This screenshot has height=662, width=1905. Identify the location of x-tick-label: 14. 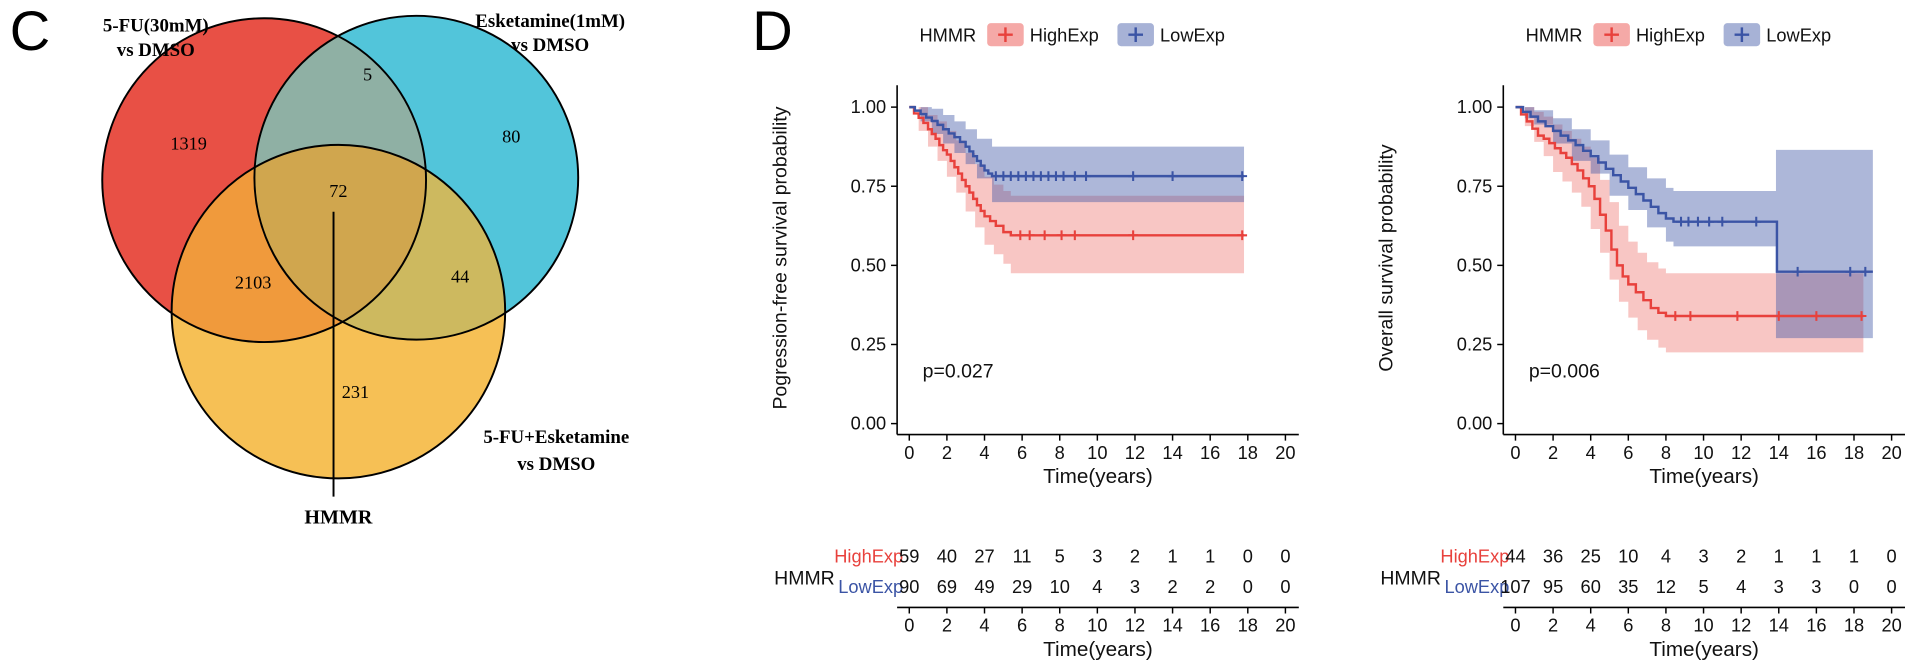
(1779, 452).